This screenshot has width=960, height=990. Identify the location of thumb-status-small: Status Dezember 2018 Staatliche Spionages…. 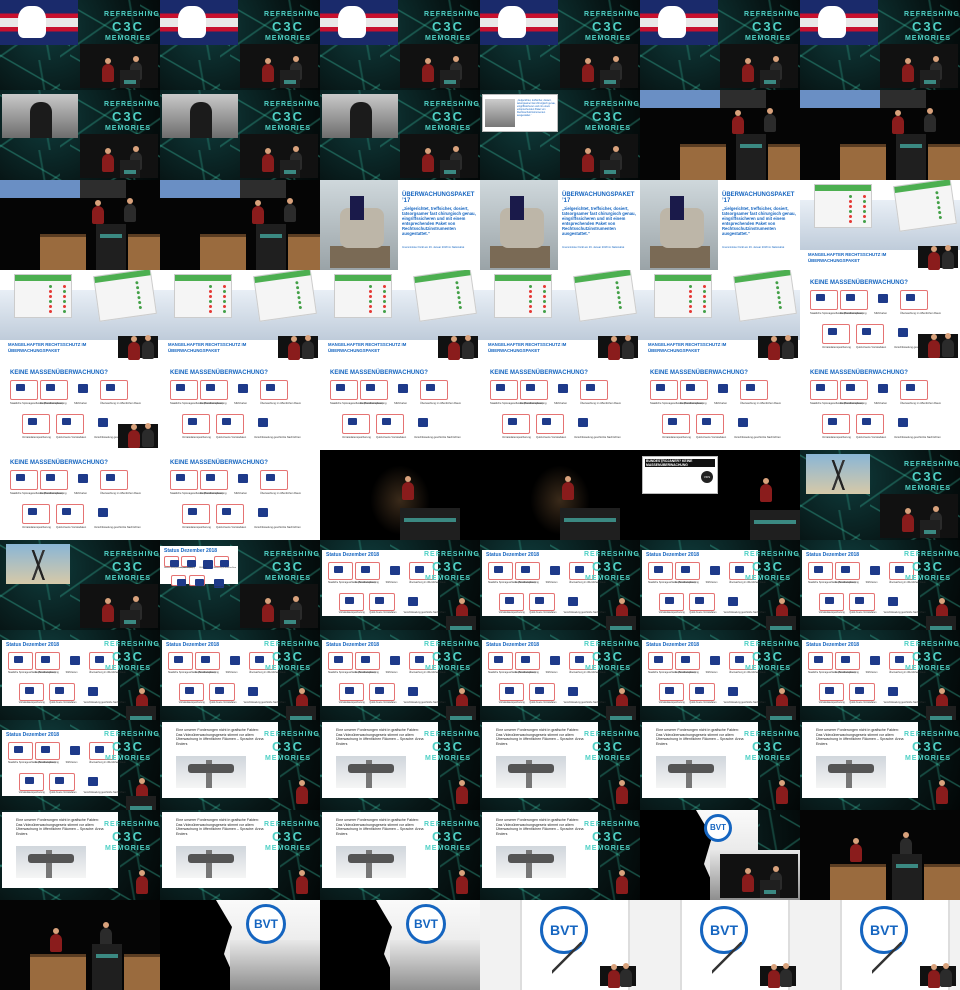
(240, 585).